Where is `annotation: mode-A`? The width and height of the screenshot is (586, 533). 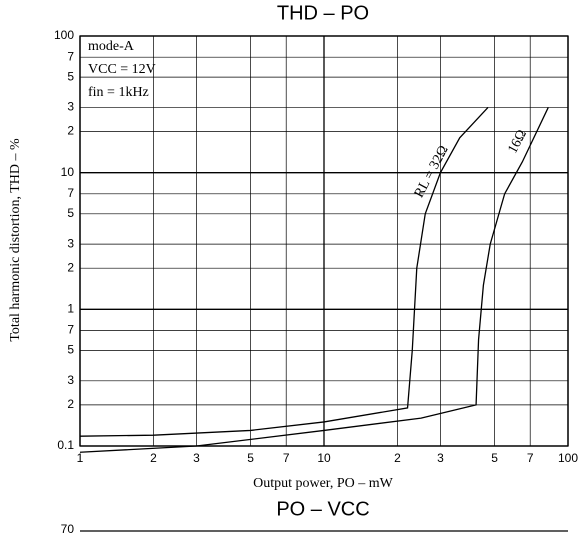 annotation: mode-A is located at coordinates (111, 46).